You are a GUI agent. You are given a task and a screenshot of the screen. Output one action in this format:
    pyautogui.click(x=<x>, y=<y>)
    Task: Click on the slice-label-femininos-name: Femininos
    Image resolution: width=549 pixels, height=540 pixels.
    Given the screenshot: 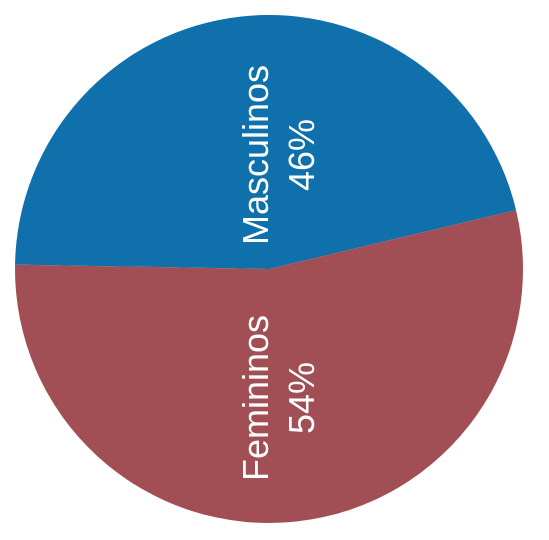 What is the action you would take?
    pyautogui.click(x=255, y=398)
    